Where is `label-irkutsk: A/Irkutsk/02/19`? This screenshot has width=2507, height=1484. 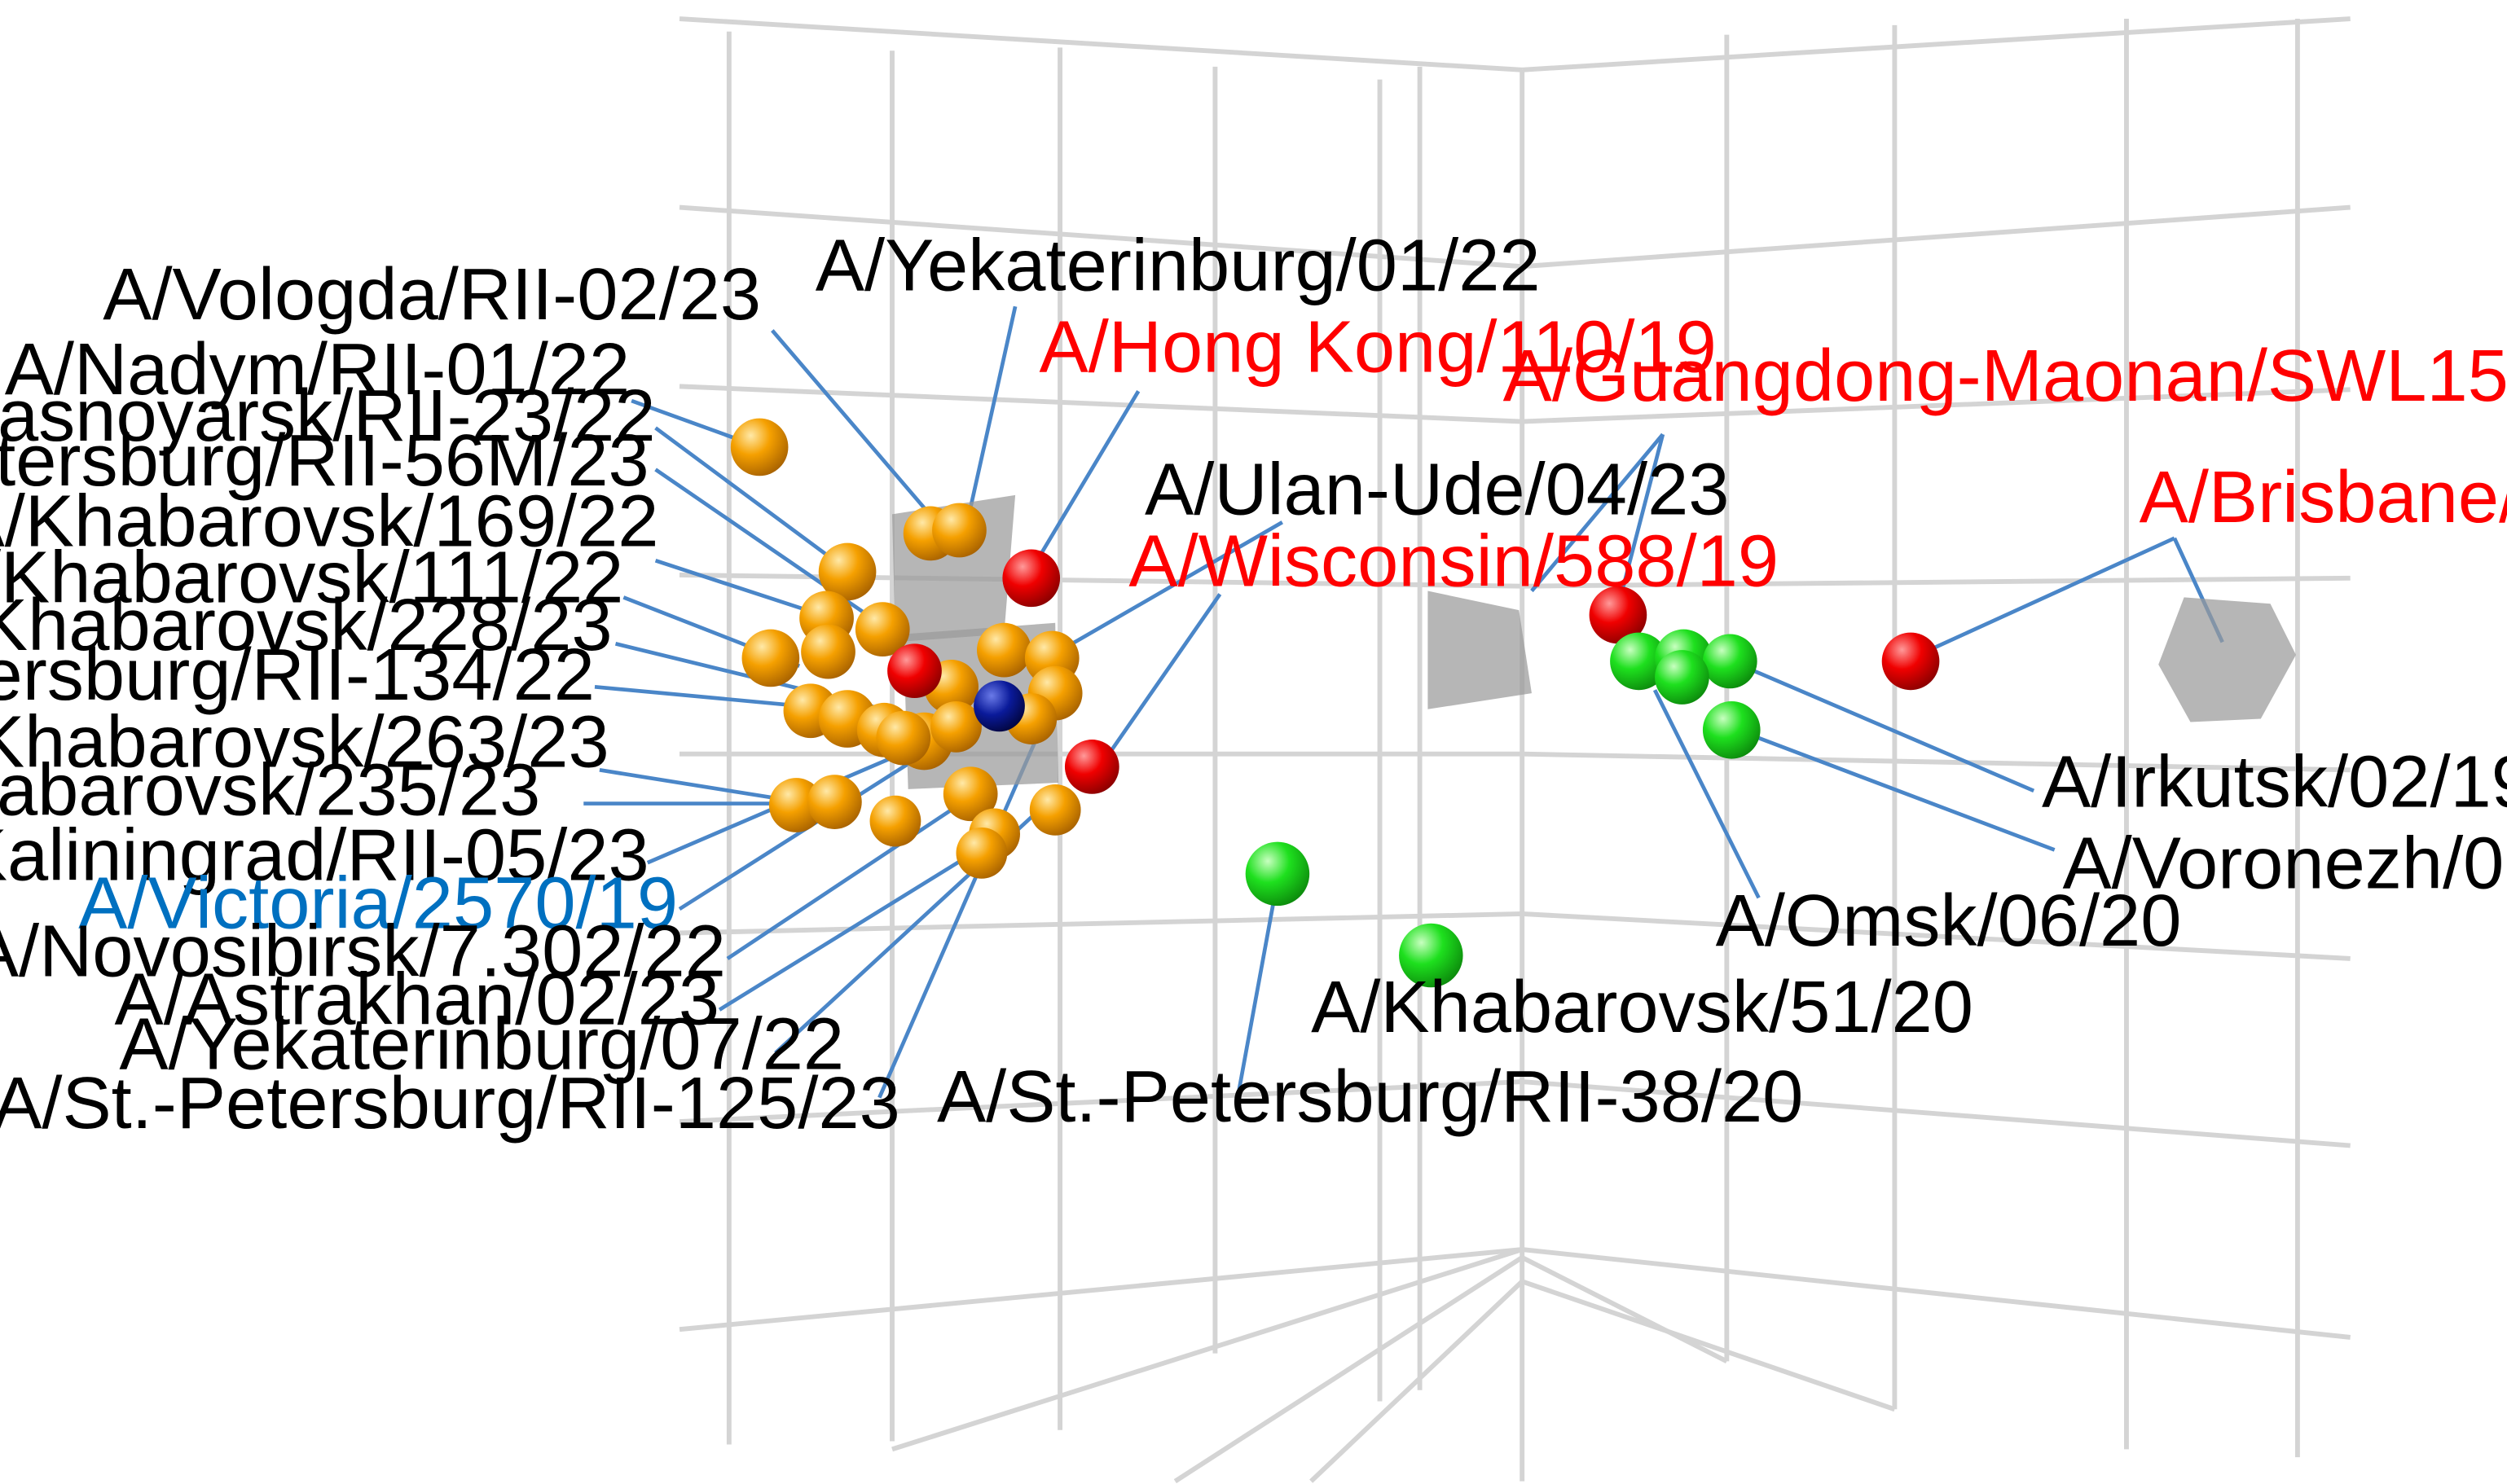 label-irkutsk: A/Irkutsk/02/19 is located at coordinates (2274, 781).